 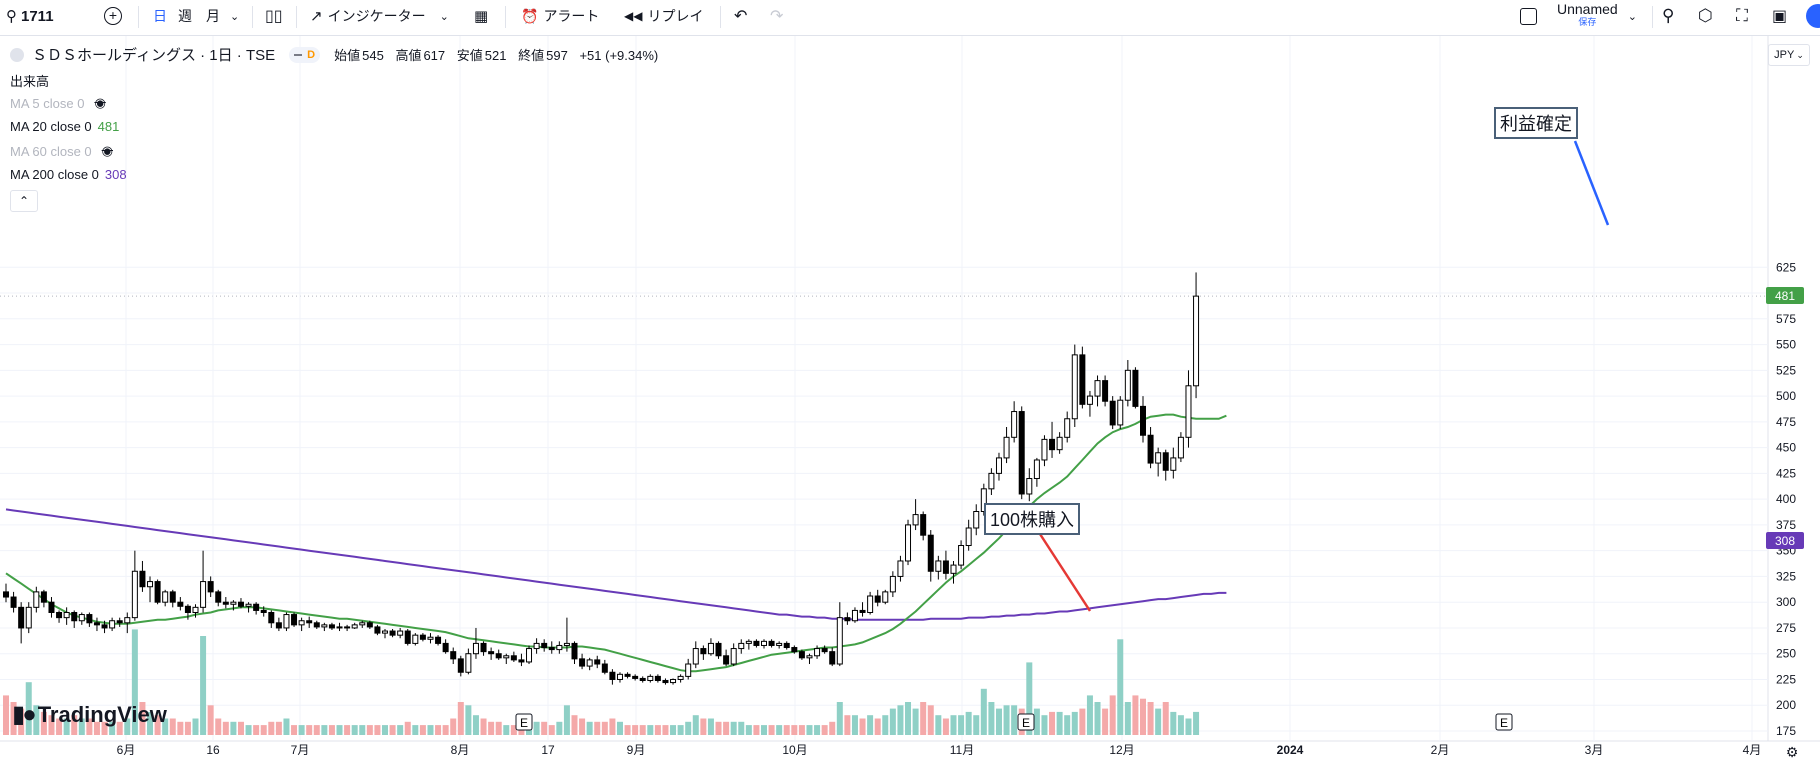 I want to click on quick-search-button: ⚲, so click(x=1668, y=16).